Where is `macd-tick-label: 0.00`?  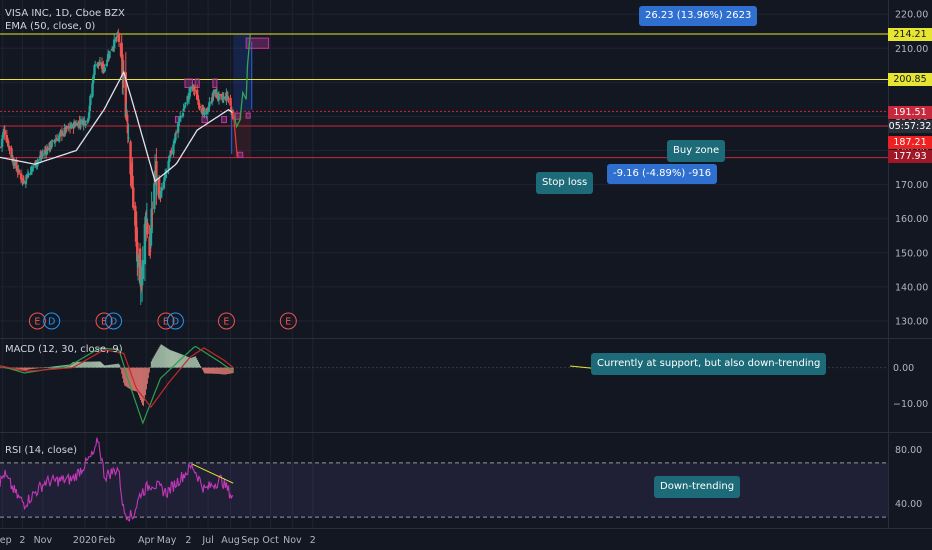
macd-tick-label: 0.00 is located at coordinates (903, 368).